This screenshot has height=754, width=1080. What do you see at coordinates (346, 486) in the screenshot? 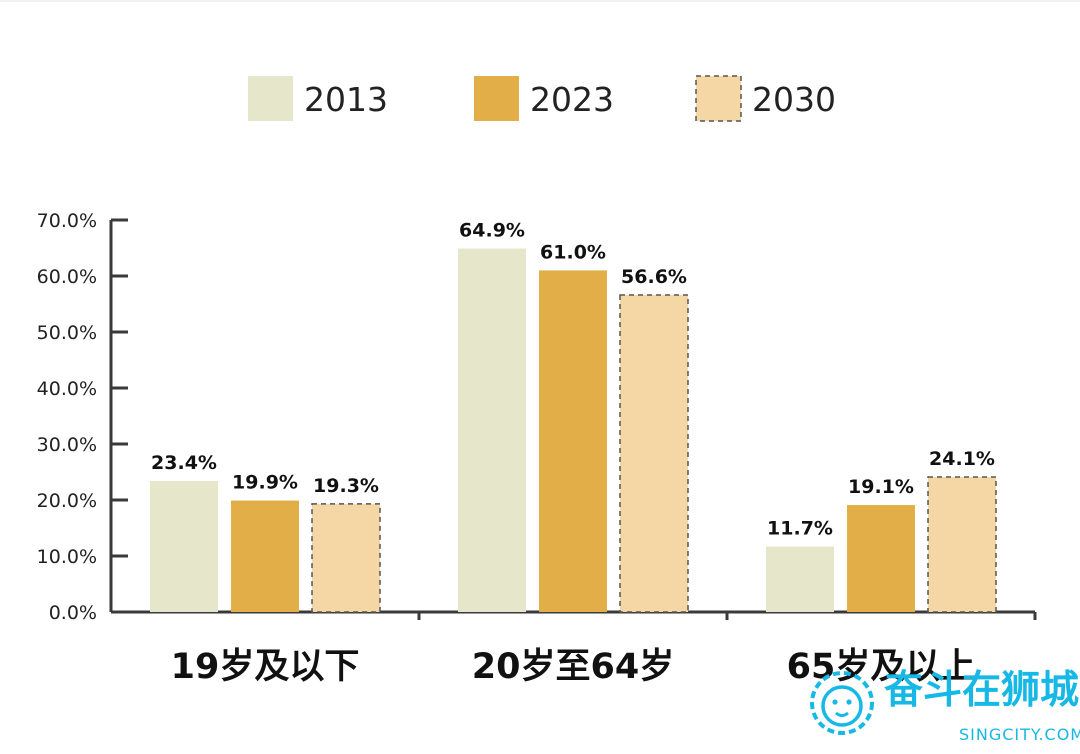
I see `value-label-2030: 19.3%` at bounding box center [346, 486].